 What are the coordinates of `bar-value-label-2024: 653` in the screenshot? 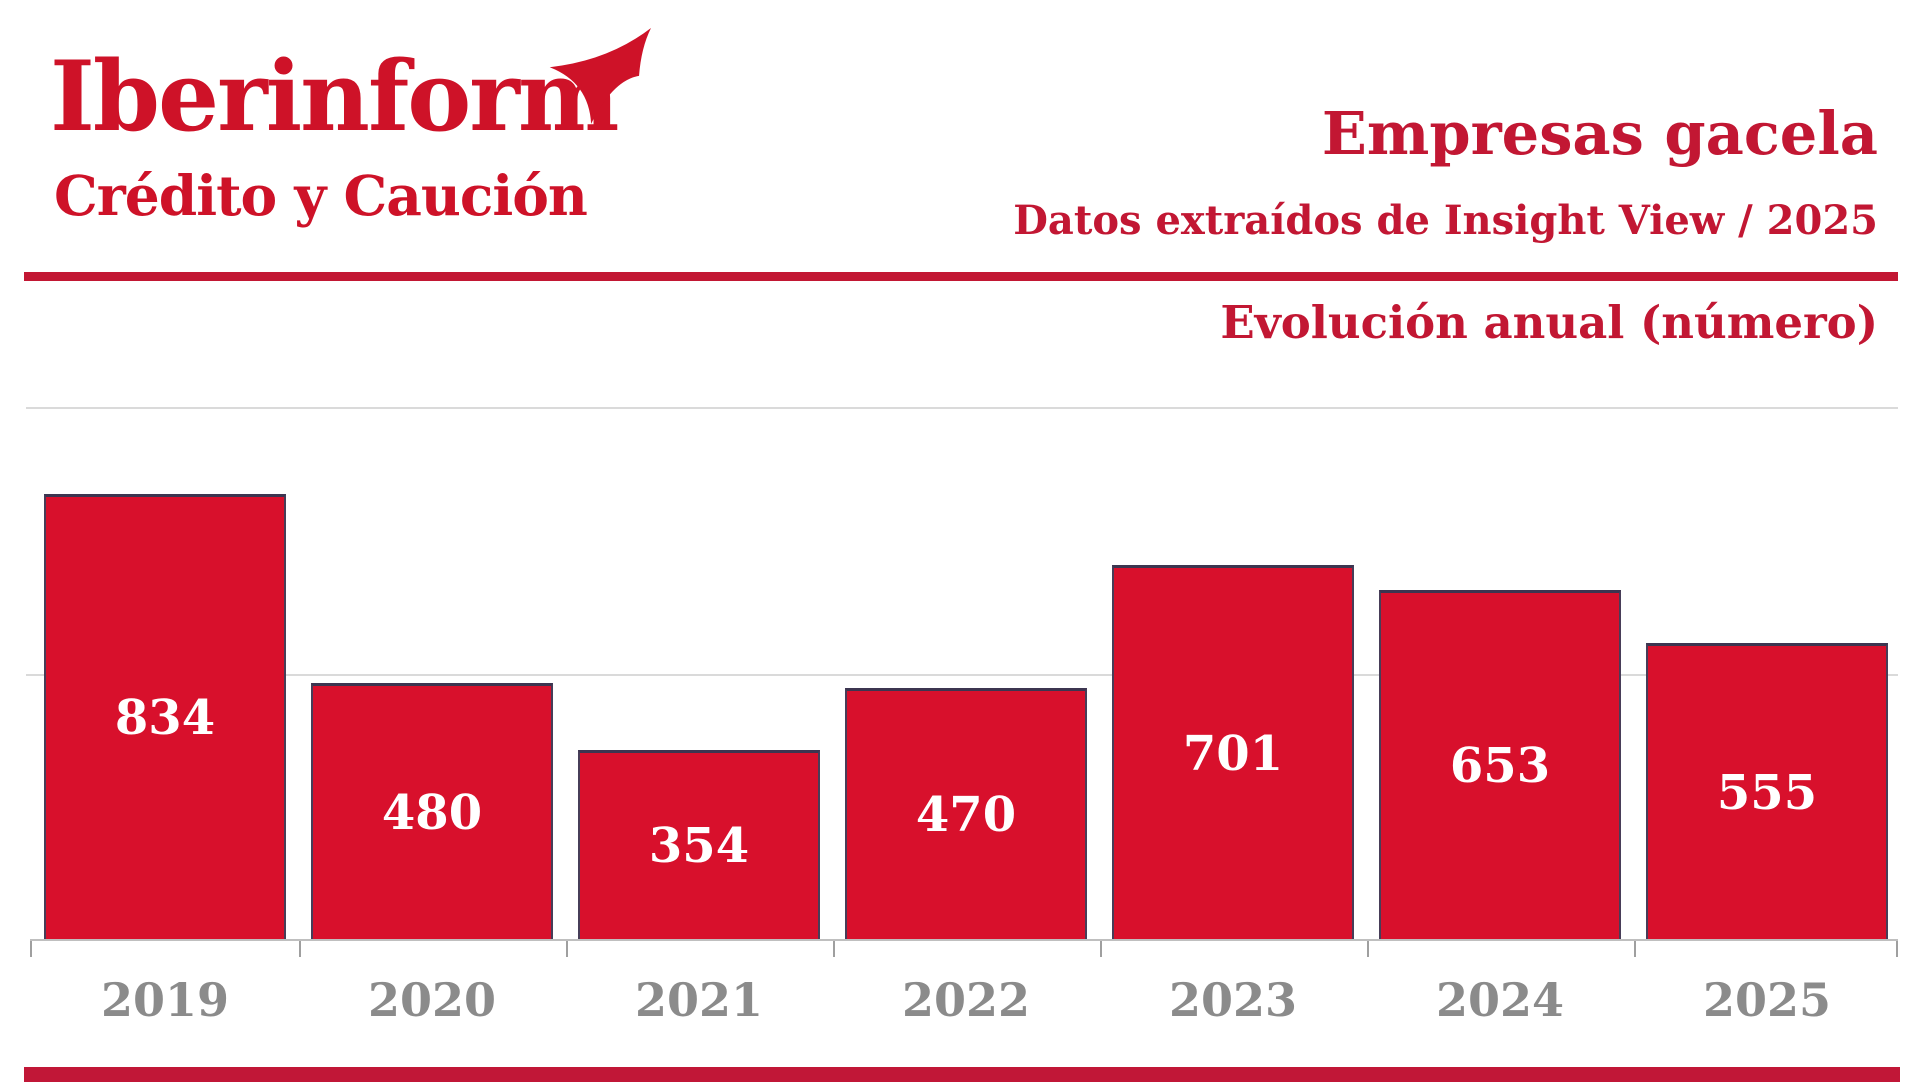 It's located at (1500, 766).